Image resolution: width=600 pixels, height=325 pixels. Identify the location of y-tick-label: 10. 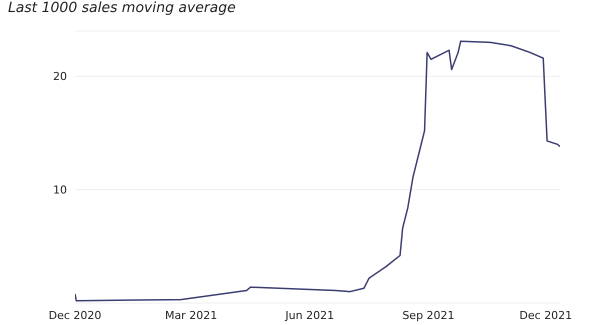
(60, 190).